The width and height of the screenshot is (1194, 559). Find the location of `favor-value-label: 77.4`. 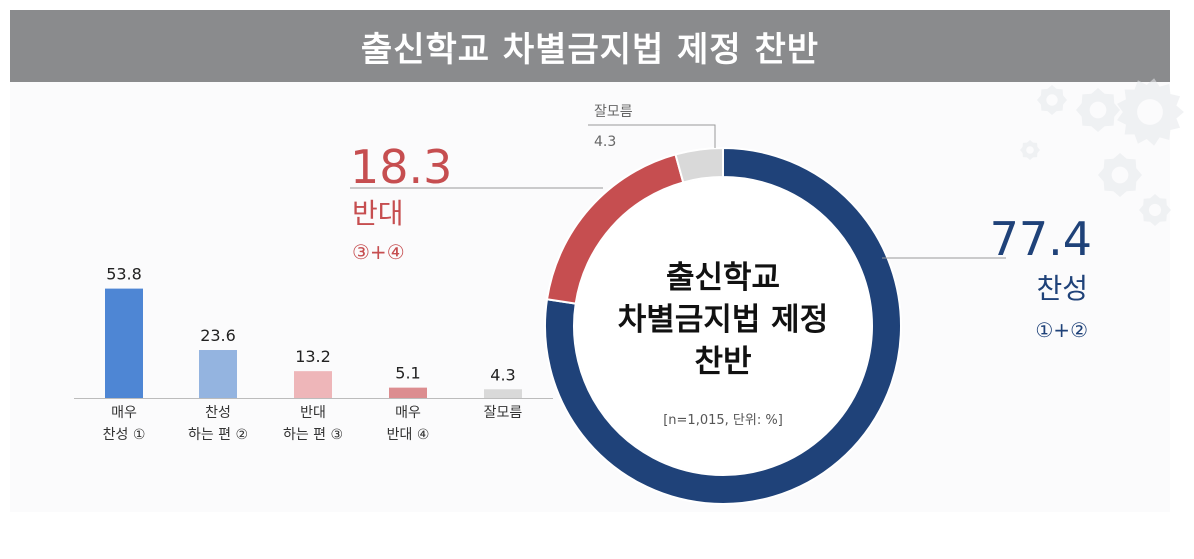

favor-value-label: 77.4 is located at coordinates (1041, 239).